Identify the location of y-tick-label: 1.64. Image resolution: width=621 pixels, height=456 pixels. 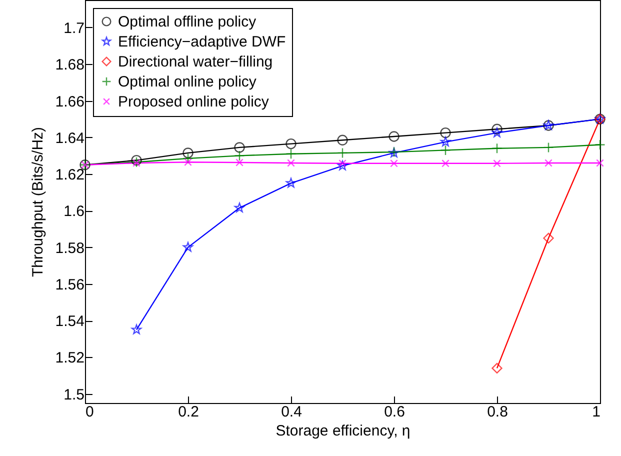
(69, 138).